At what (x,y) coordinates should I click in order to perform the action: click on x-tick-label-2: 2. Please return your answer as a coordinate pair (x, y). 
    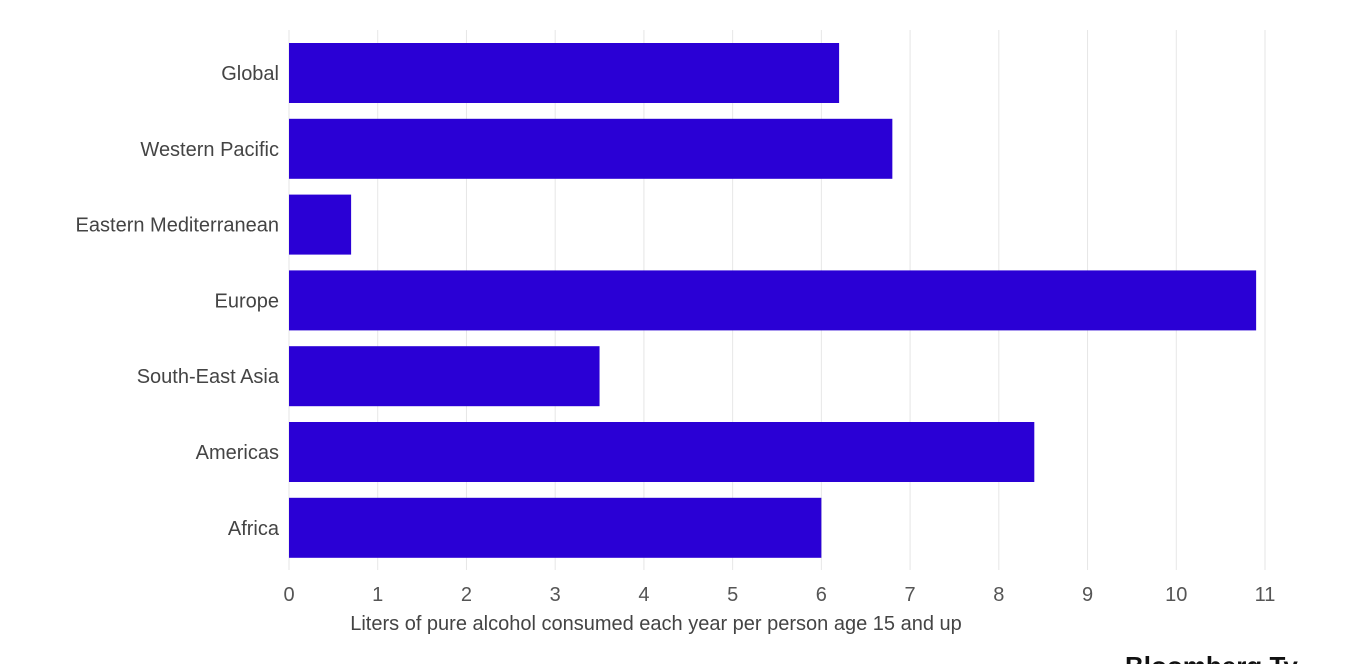
    Looking at the image, I should click on (466, 595).